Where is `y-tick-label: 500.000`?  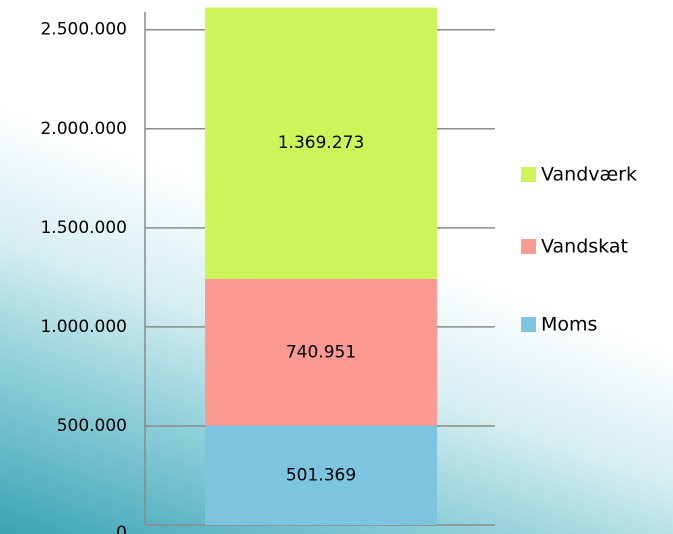 y-tick-label: 500.000 is located at coordinates (92, 426).